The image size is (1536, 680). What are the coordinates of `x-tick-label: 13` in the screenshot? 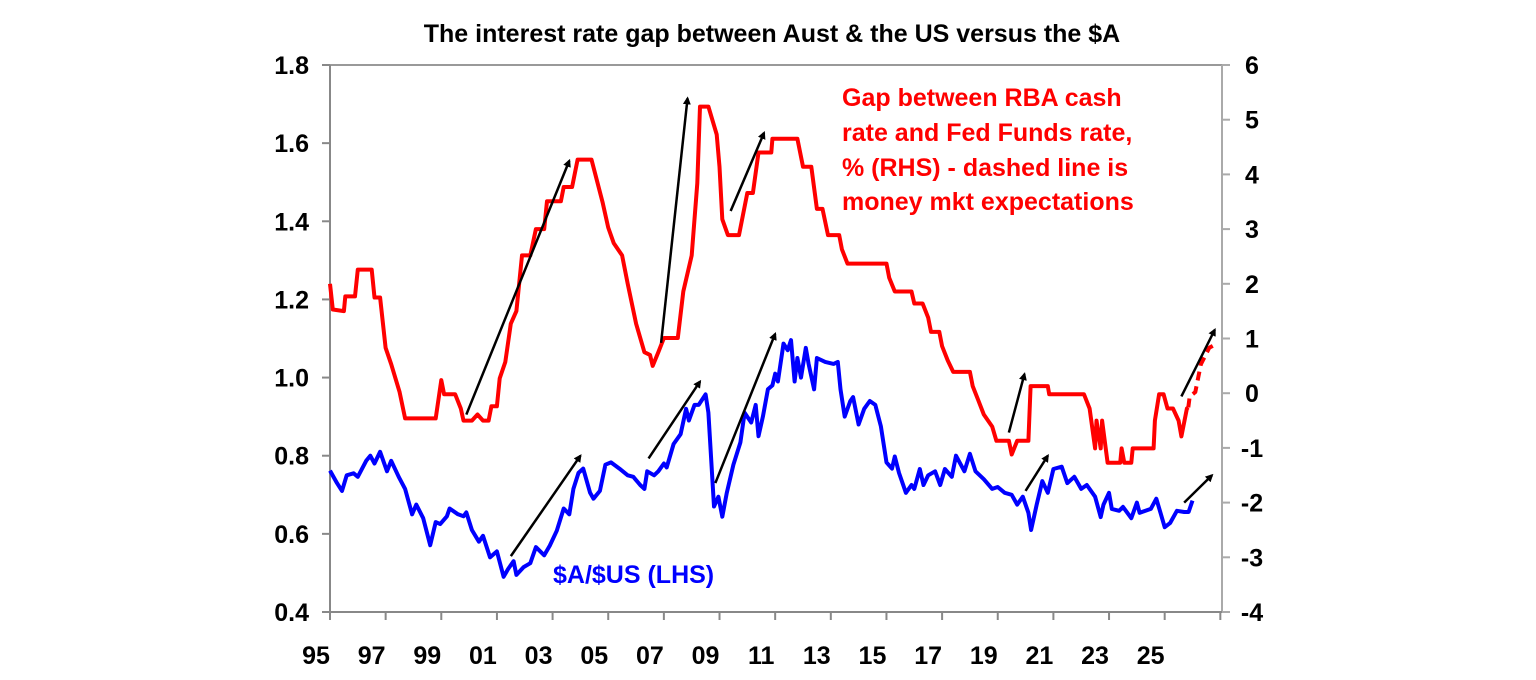 It's located at (817, 656).